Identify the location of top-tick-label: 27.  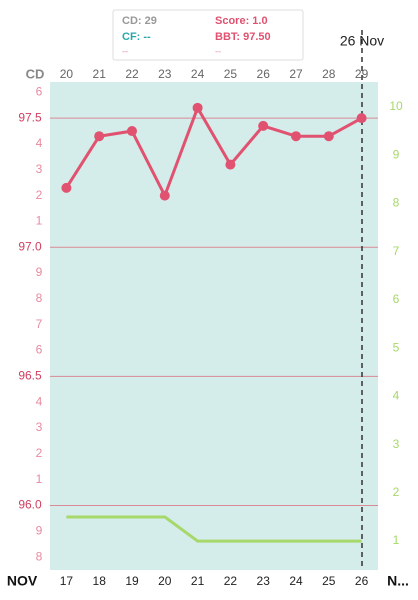
(296, 74).